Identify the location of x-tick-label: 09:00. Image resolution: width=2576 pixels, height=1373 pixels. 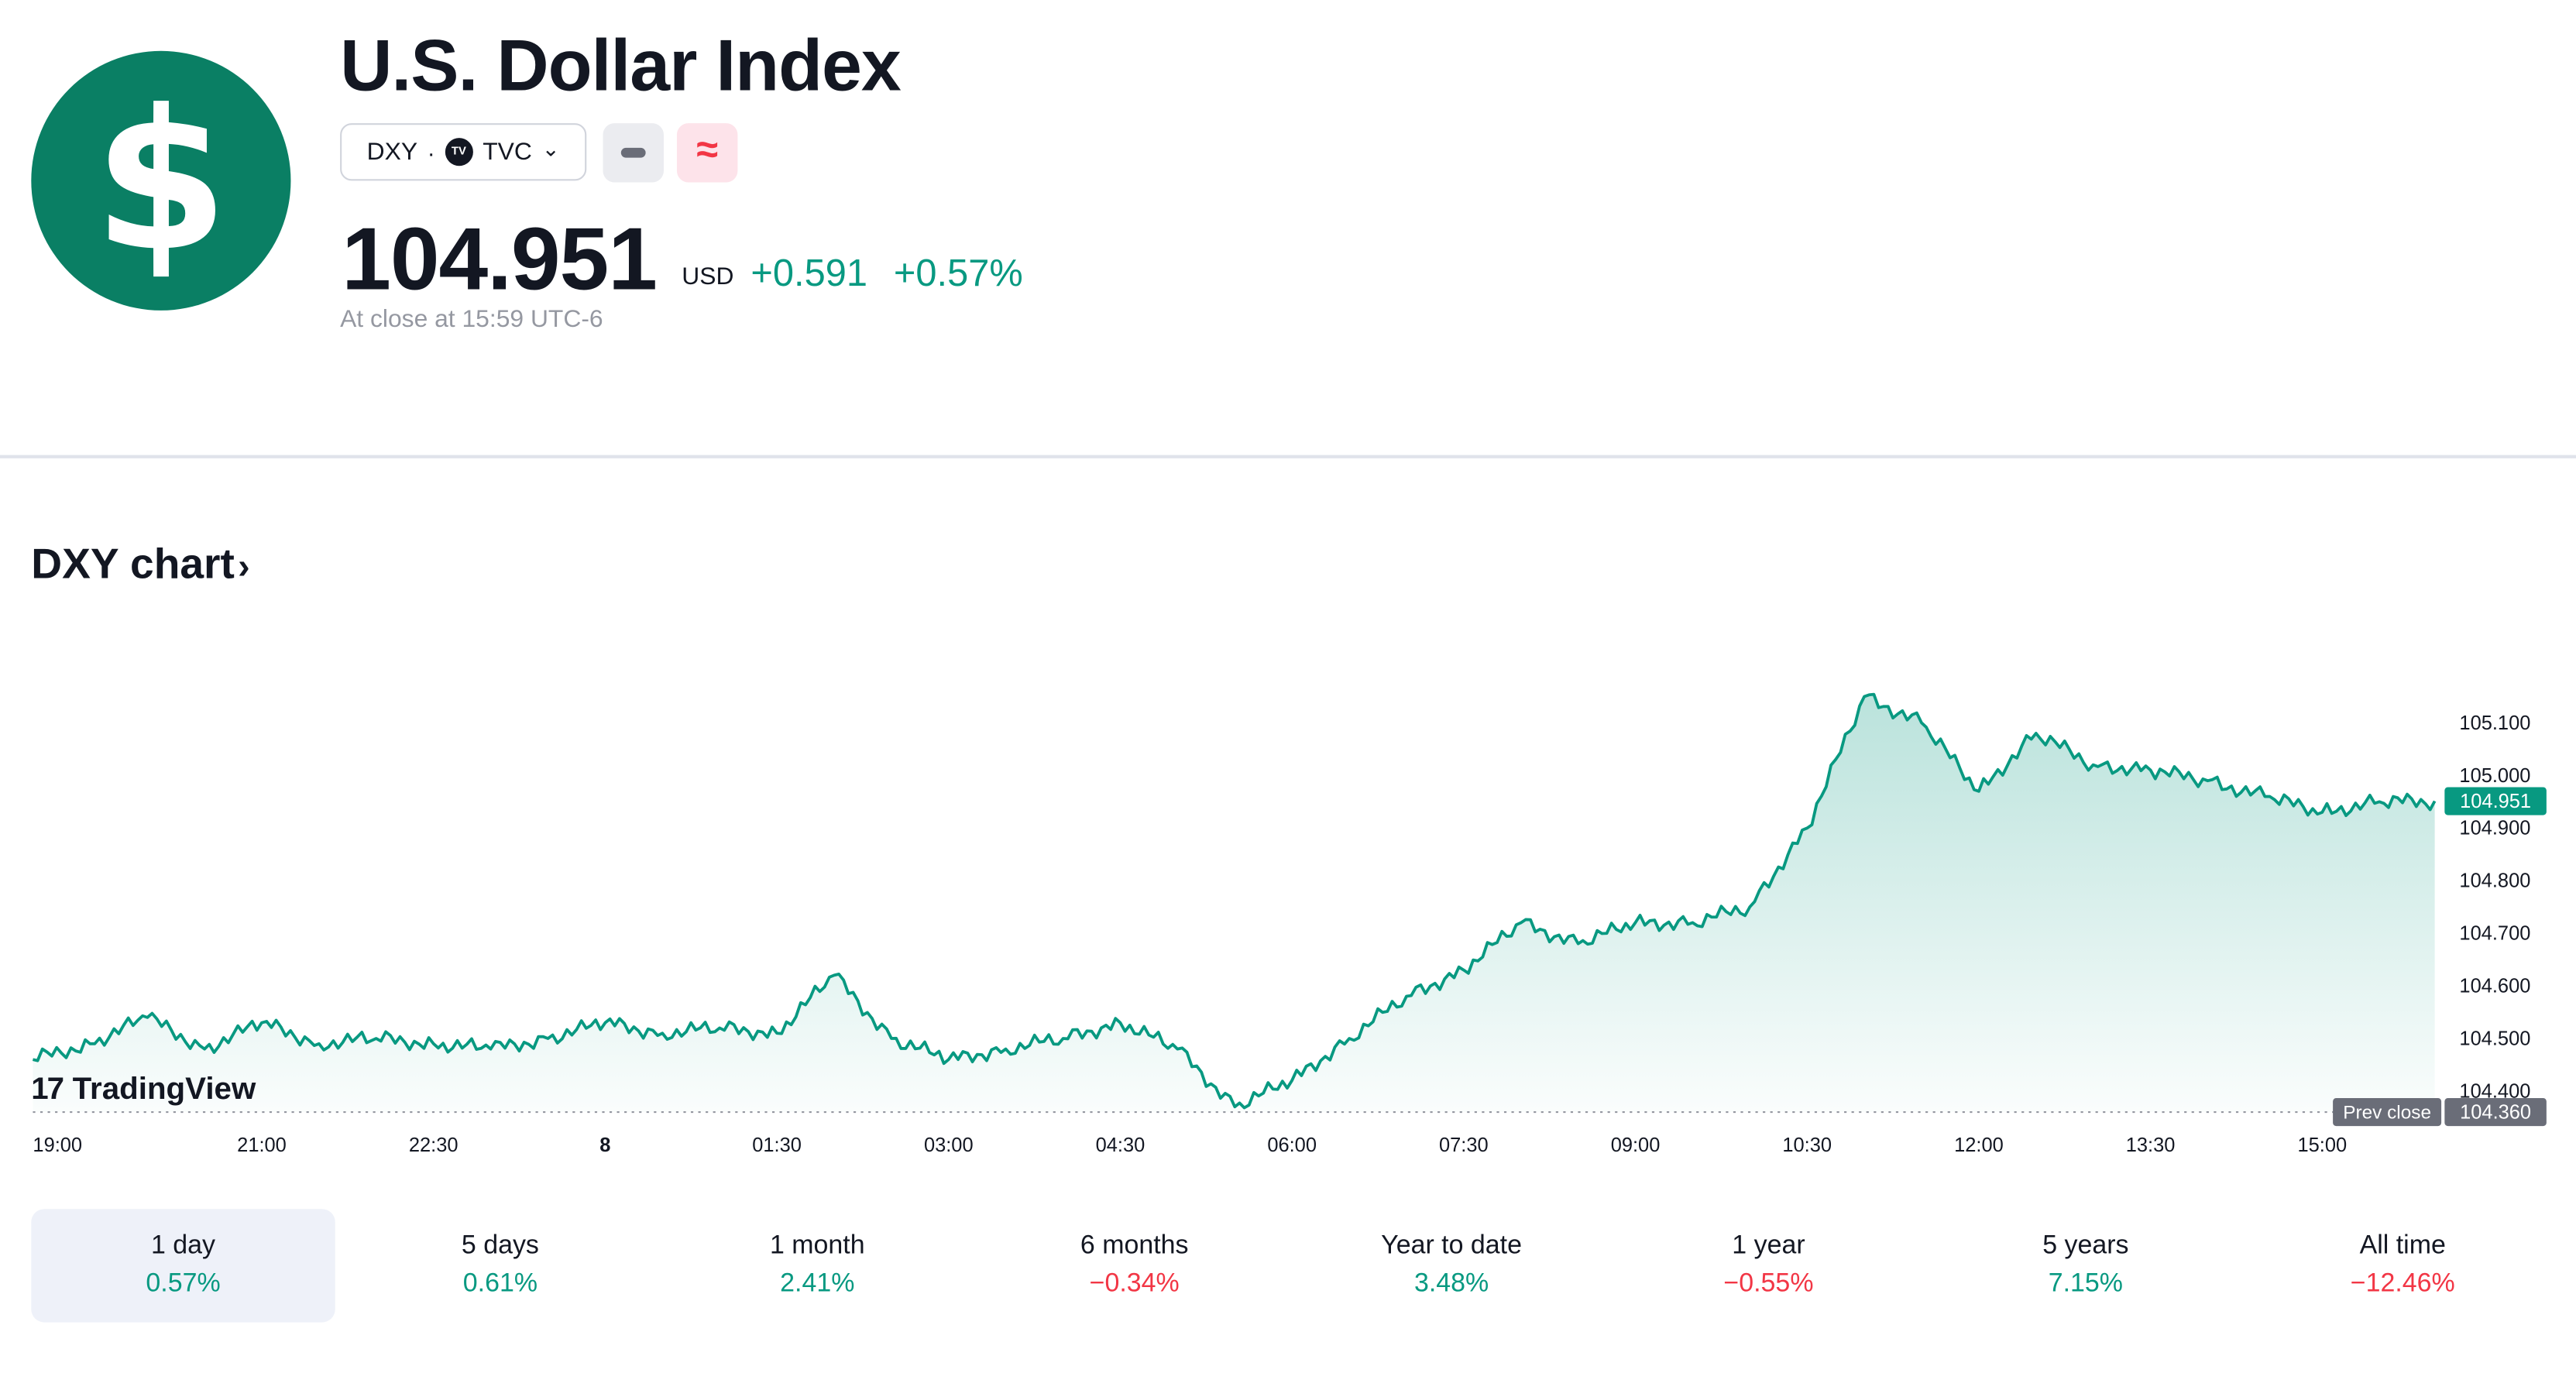
(1636, 1145).